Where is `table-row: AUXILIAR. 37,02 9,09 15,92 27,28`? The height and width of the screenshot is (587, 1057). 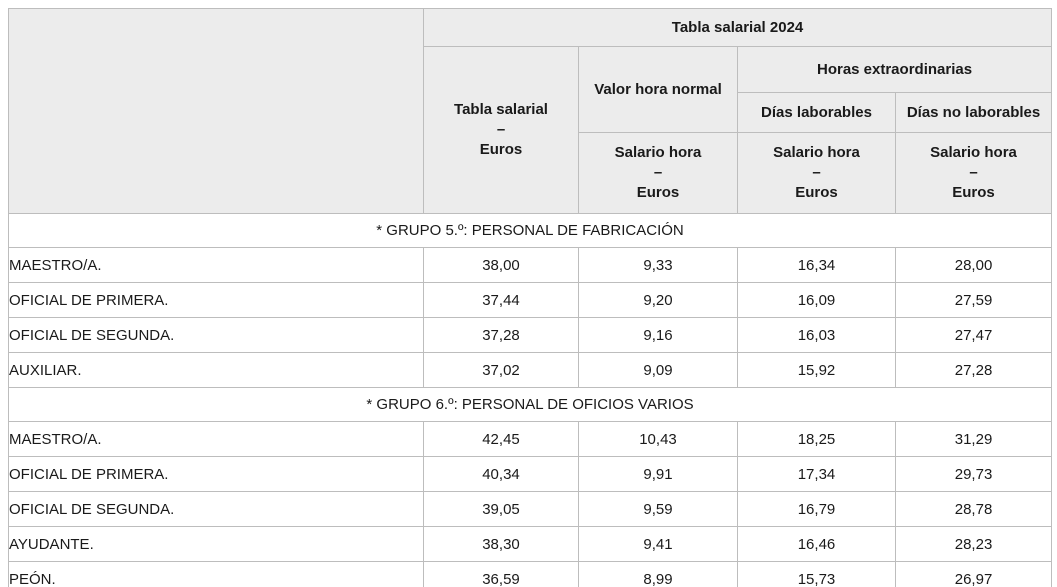 table-row: AUXILIAR. 37,02 9,09 15,92 27,28 is located at coordinates (530, 370).